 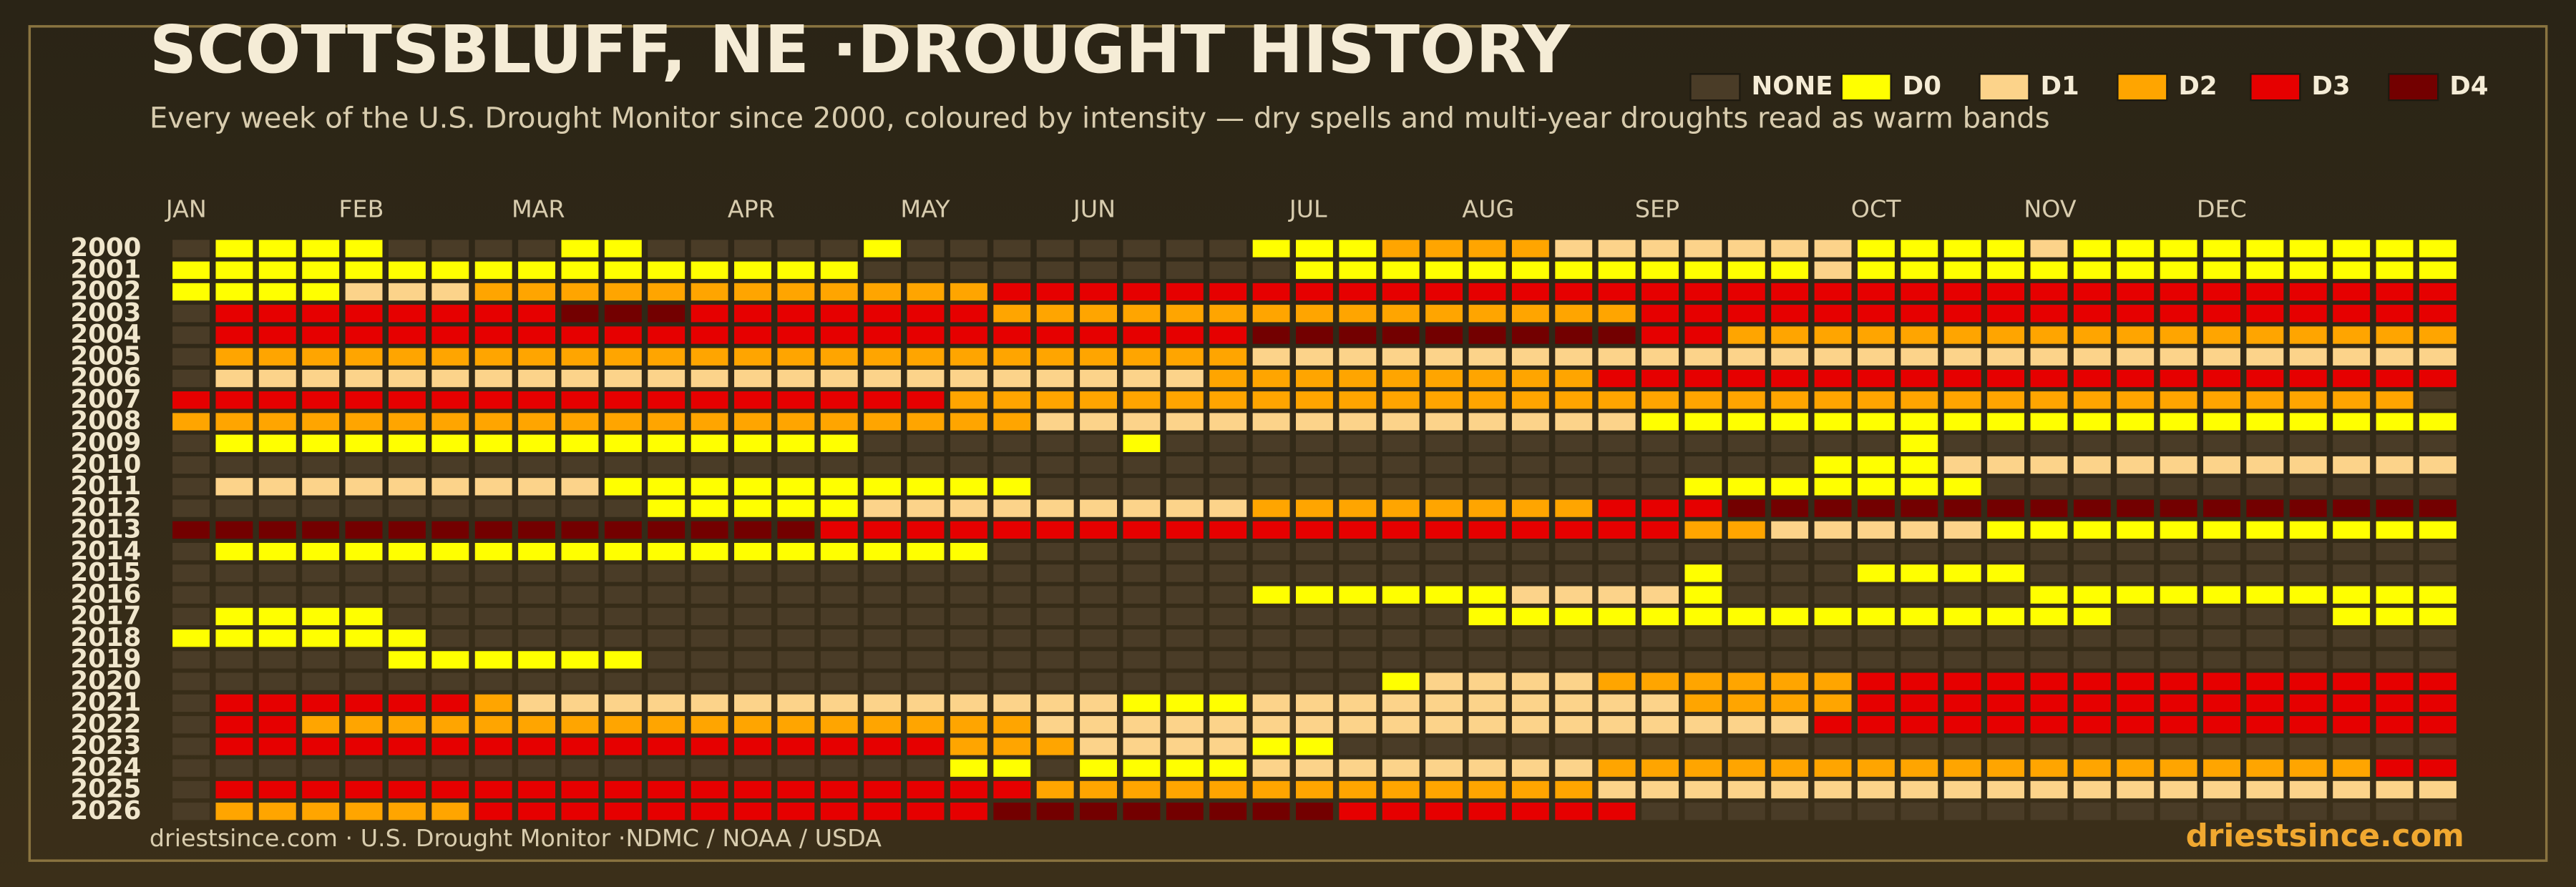 I want to click on month-label: JAN, so click(x=186, y=209).